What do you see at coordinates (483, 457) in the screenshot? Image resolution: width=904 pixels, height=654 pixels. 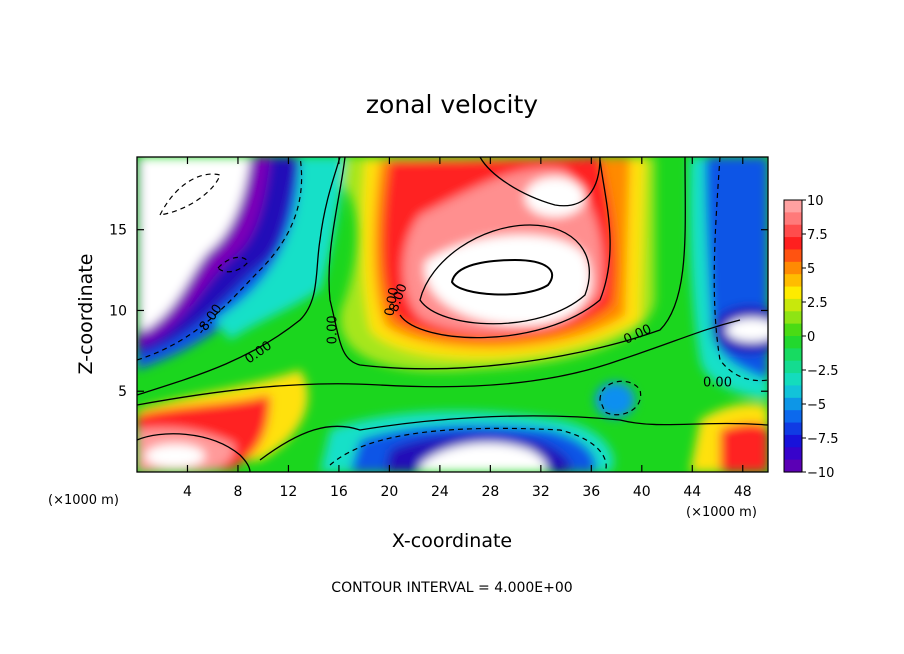 I see `field-region-white-bottom` at bounding box center [483, 457].